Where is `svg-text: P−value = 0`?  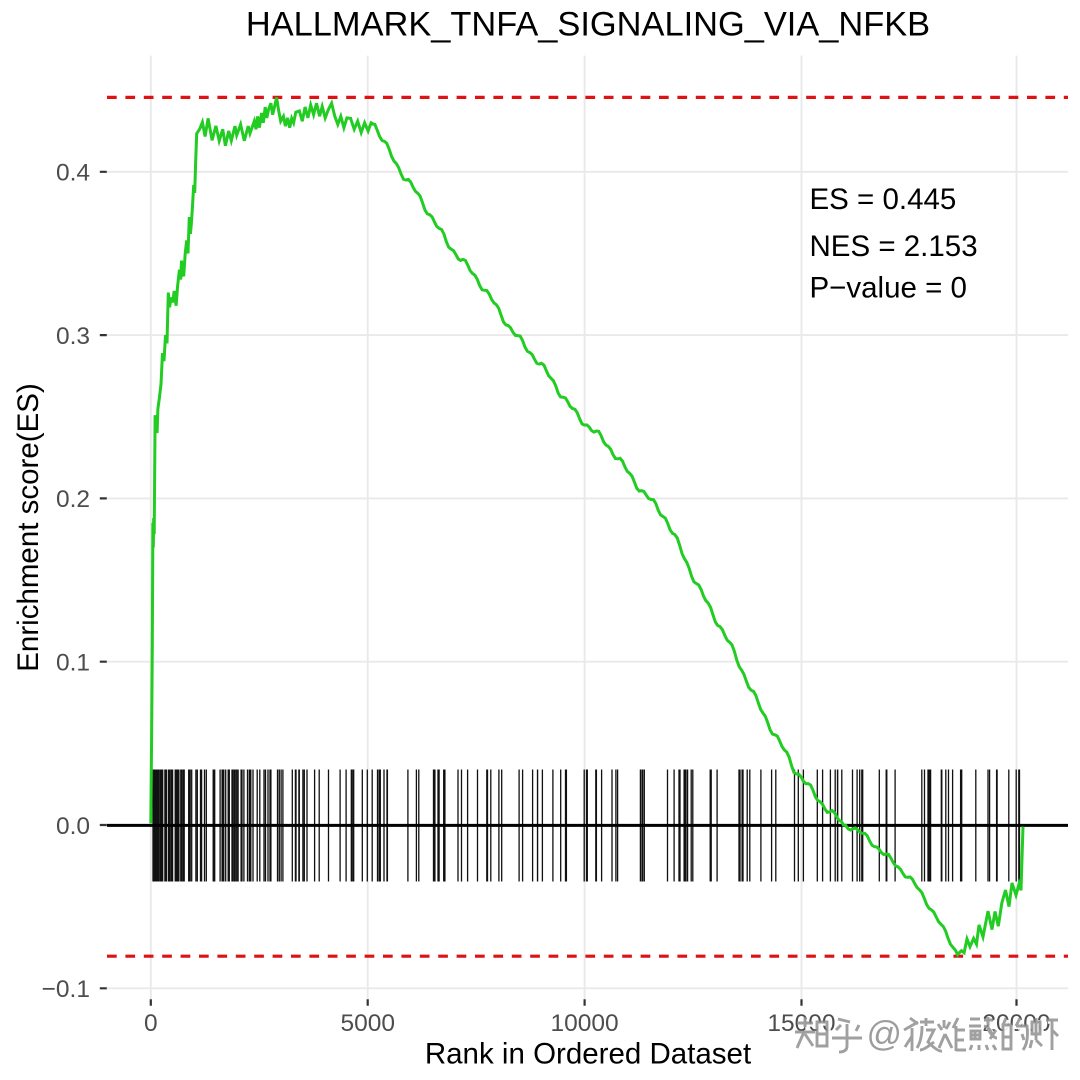
svg-text: P−value = 0 is located at coordinates (888, 288).